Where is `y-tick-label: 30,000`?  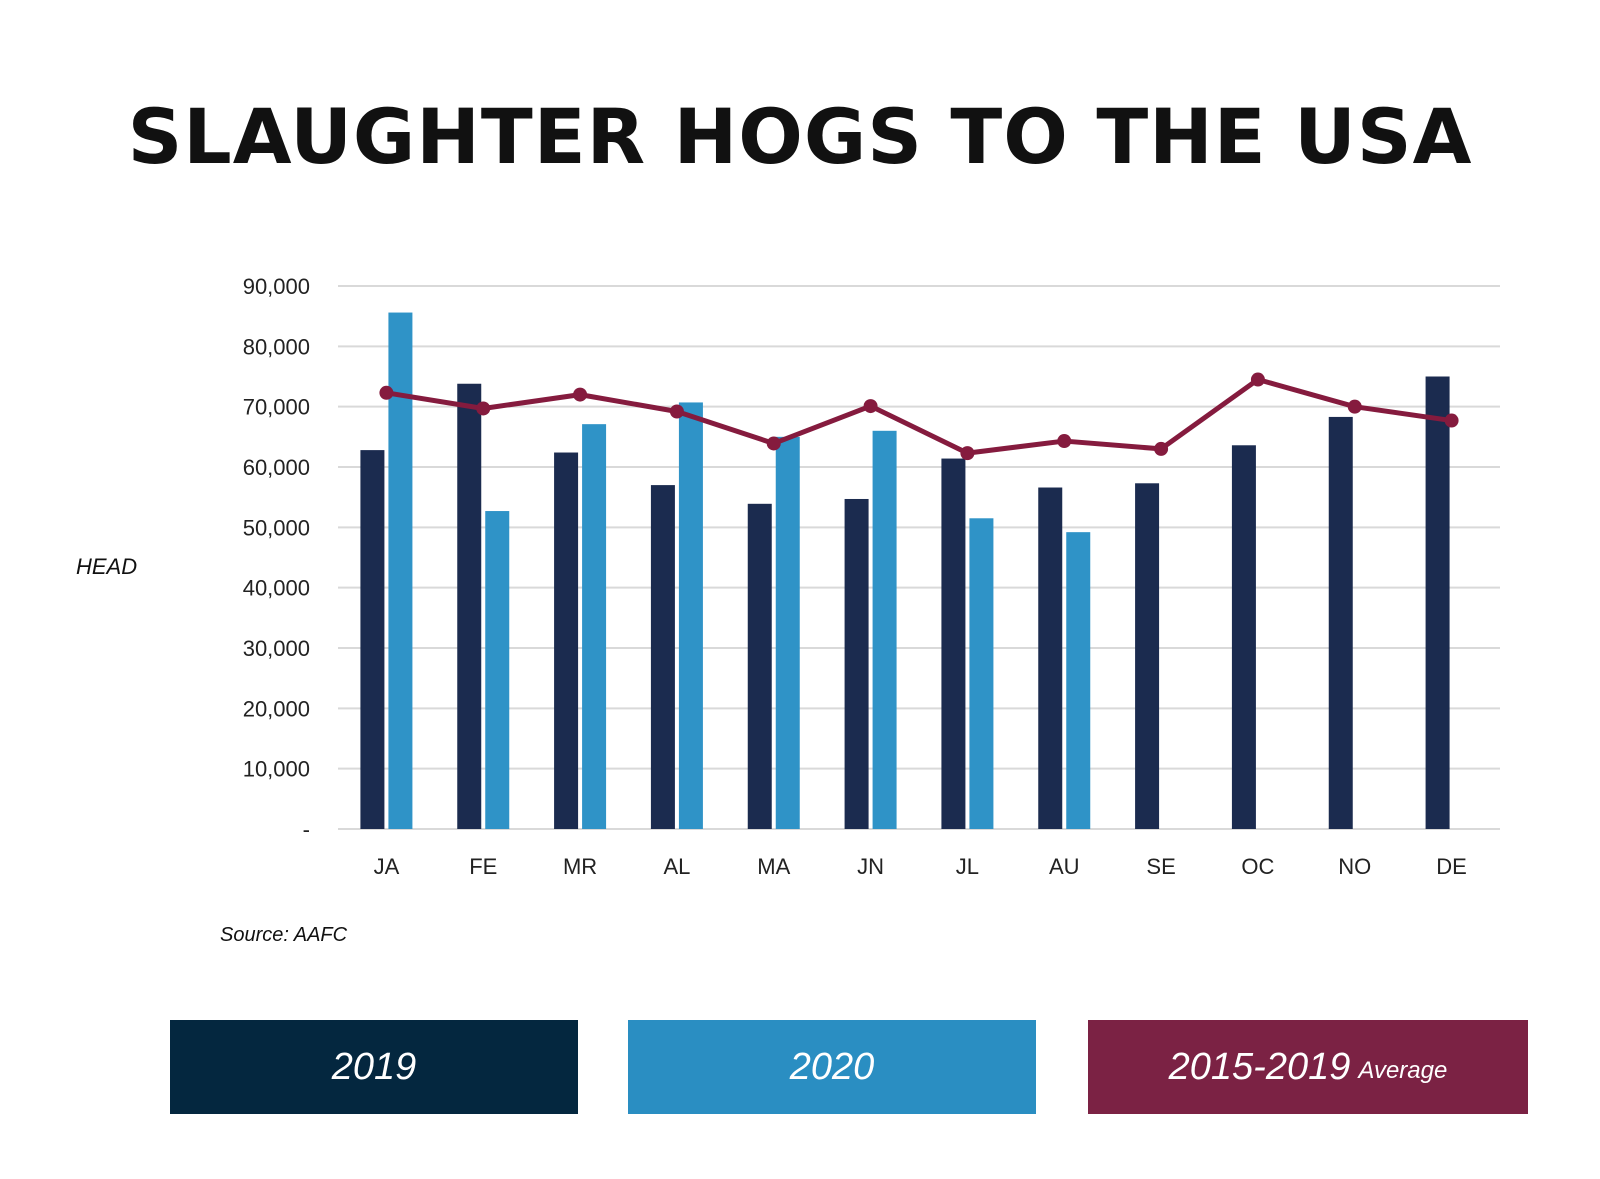
y-tick-label: 30,000 is located at coordinates (276, 648).